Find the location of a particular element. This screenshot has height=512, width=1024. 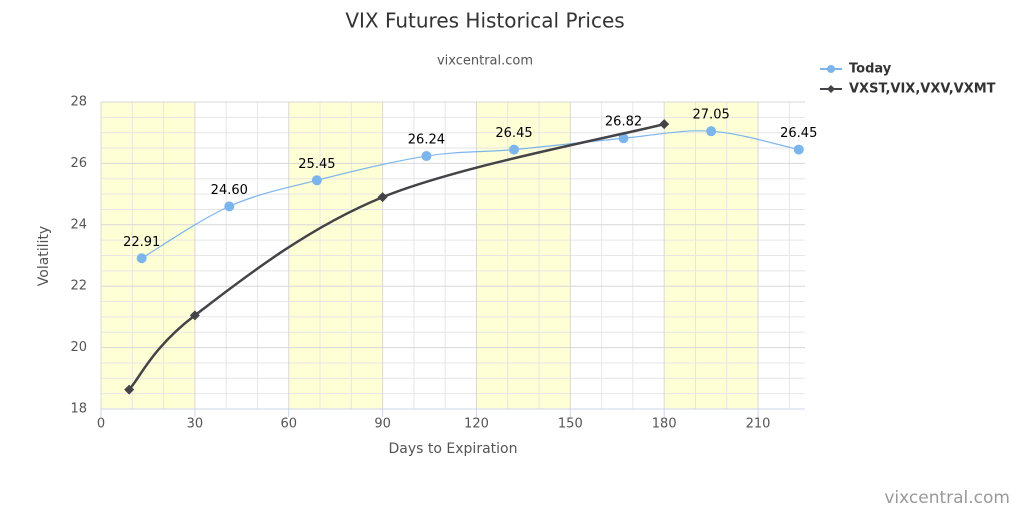

data-label: 25.45 is located at coordinates (316, 164).